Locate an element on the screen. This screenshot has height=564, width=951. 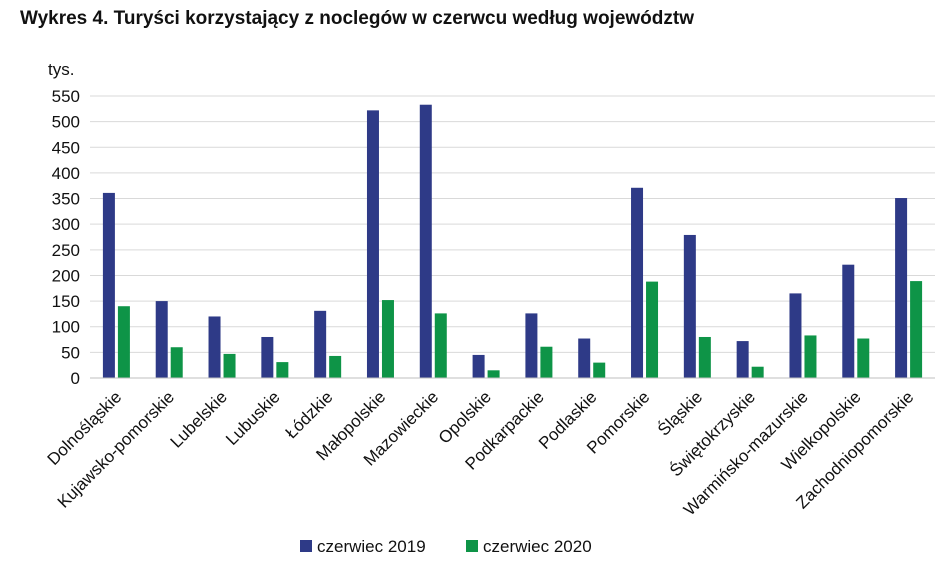
y-tick-label: 300 is located at coordinates (66, 224).